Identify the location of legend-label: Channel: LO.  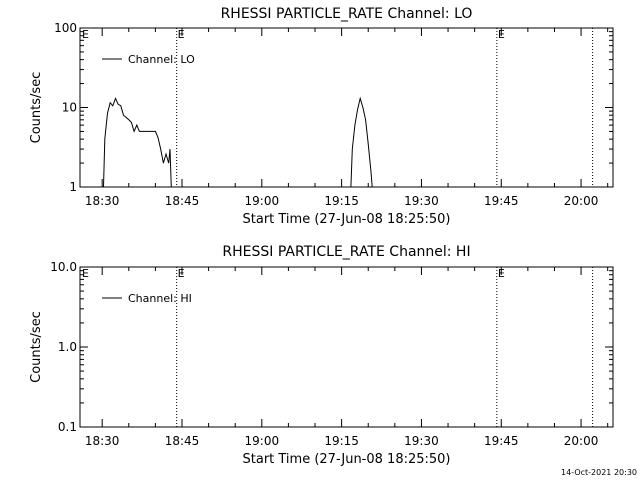
(161, 59).